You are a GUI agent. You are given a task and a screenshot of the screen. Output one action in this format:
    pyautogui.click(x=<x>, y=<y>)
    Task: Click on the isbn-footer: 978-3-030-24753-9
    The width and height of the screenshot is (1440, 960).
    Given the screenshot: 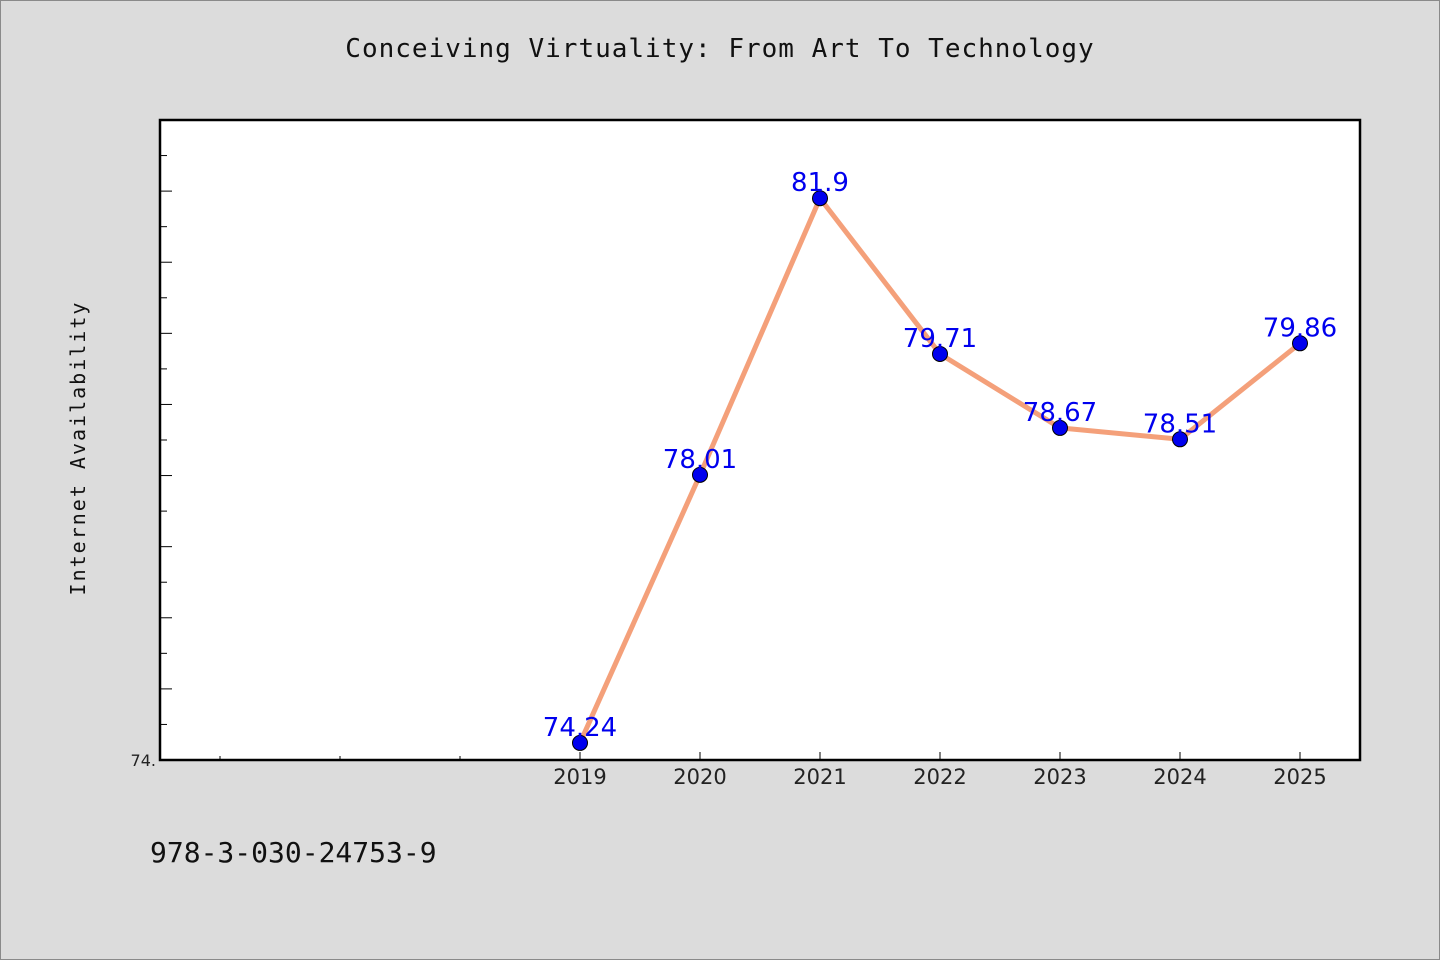 What is the action you would take?
    pyautogui.click(x=293, y=852)
    